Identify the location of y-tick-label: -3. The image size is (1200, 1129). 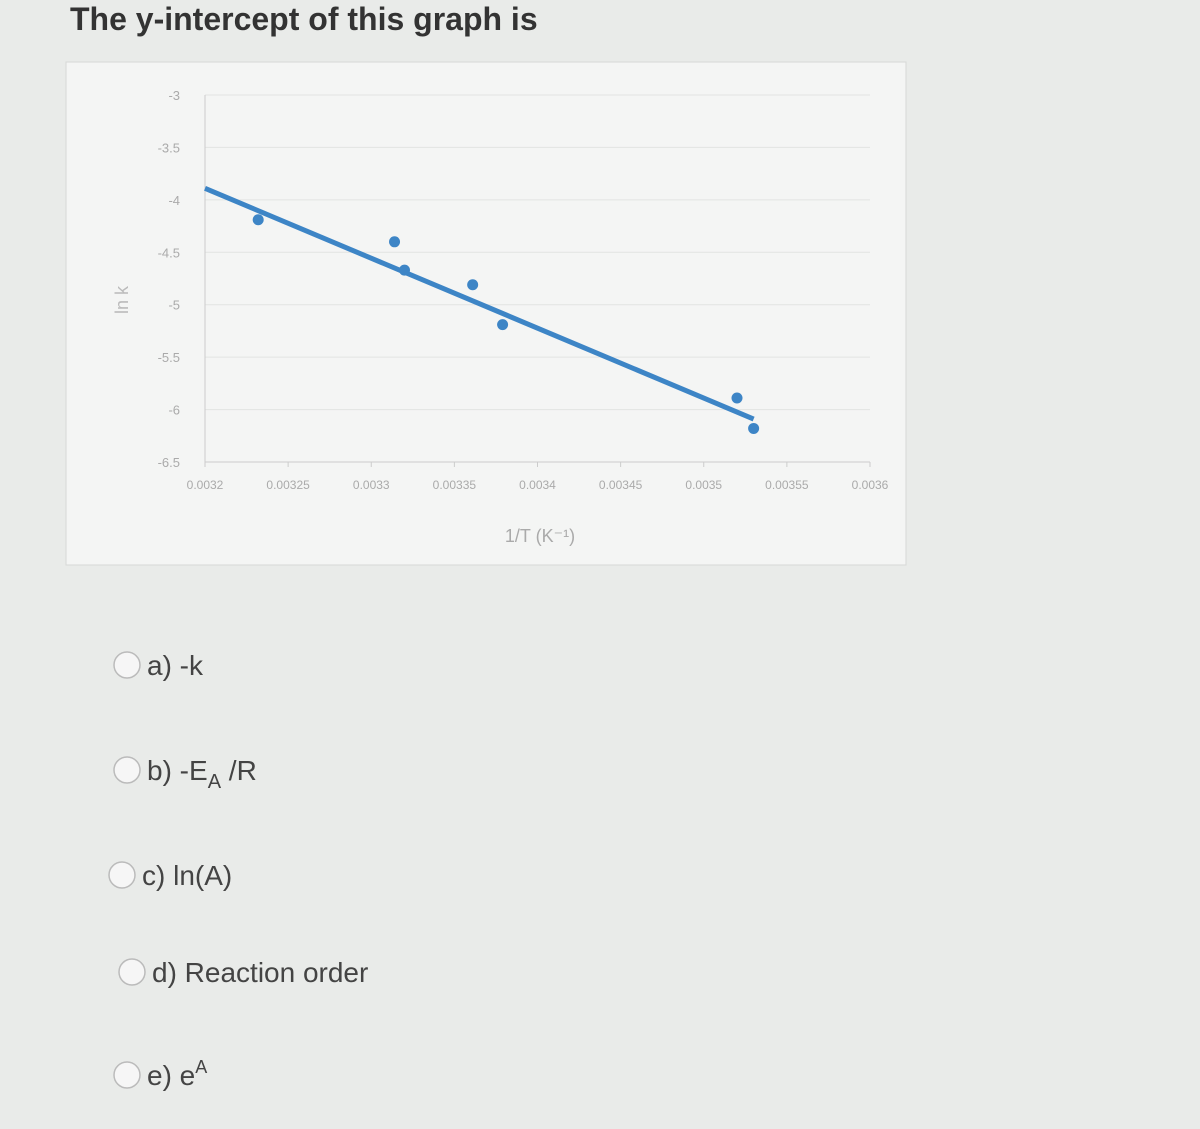
(174, 95).